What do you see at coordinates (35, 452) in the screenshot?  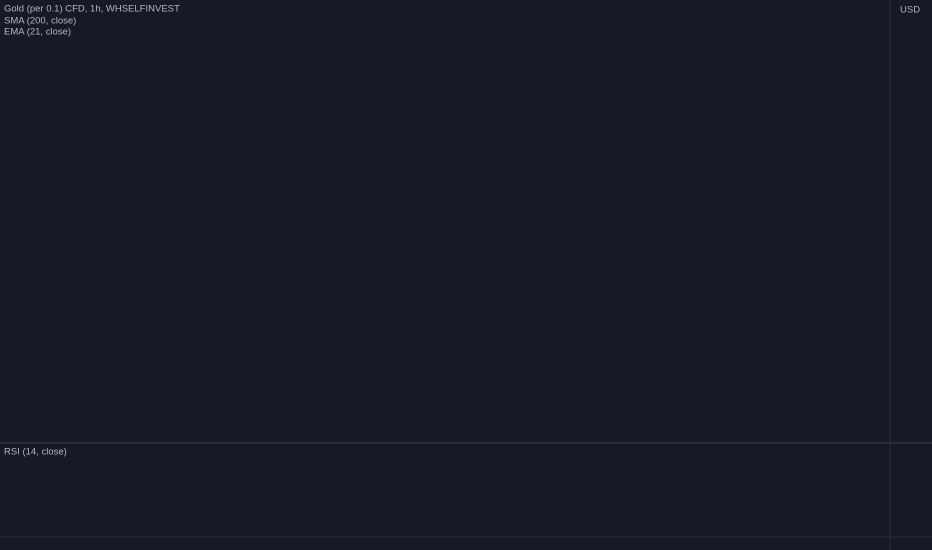 I see `rsi-title: RSI (14, close)` at bounding box center [35, 452].